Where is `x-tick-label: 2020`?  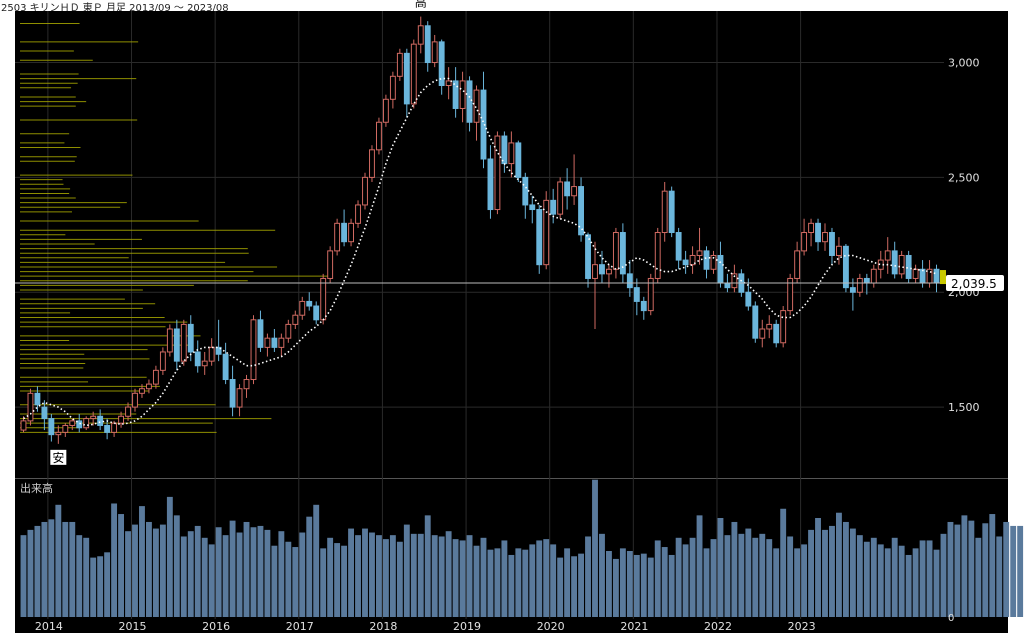 x-tick-label: 2020 is located at coordinates (551, 626).